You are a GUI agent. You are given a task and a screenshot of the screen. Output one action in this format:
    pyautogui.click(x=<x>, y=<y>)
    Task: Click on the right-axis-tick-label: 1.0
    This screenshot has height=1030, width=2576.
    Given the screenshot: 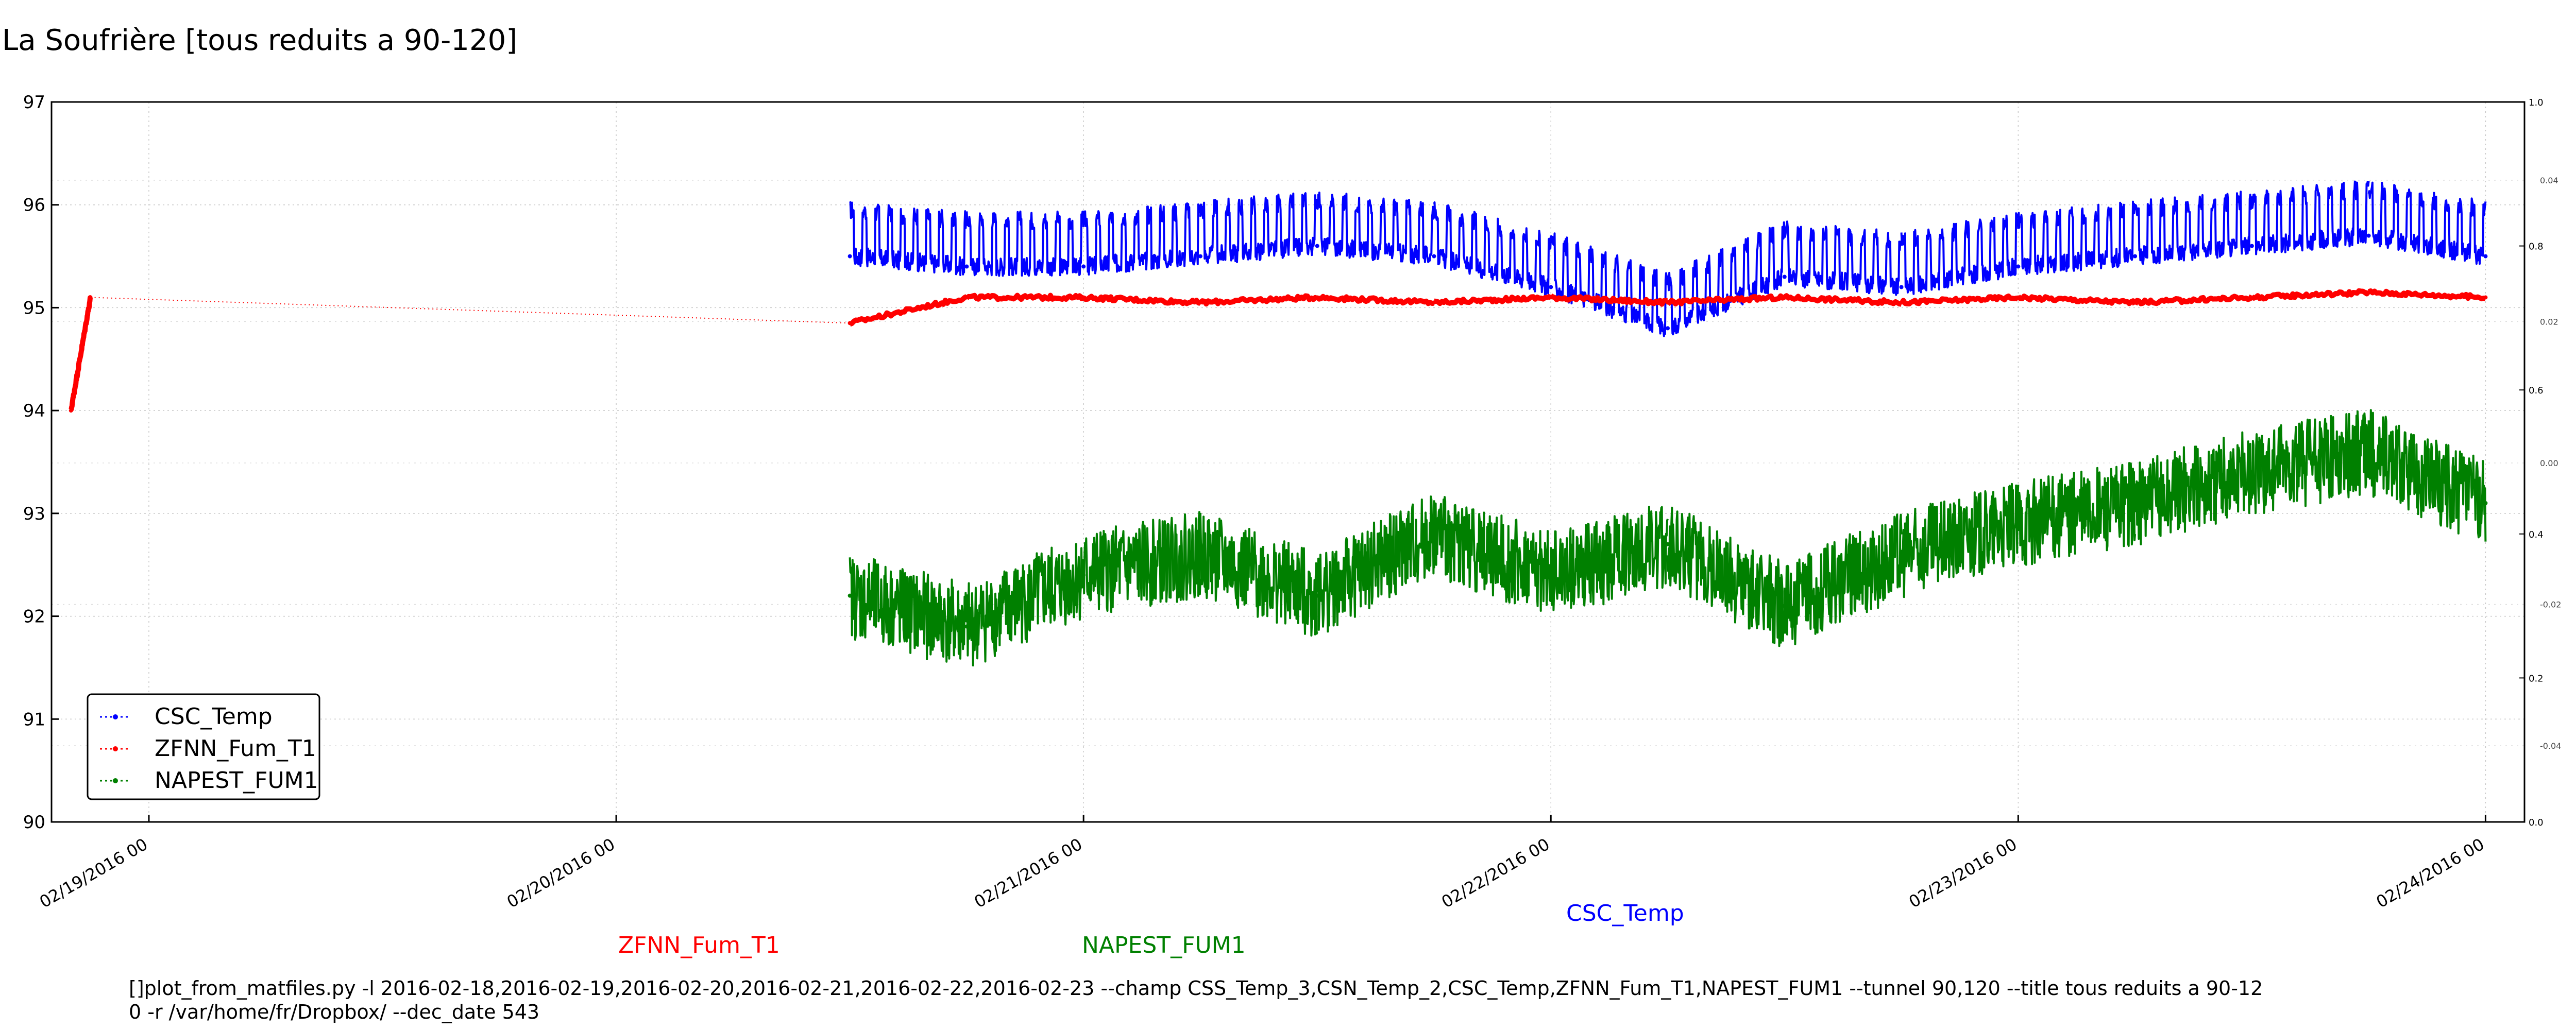 What is the action you would take?
    pyautogui.click(x=2536, y=102)
    